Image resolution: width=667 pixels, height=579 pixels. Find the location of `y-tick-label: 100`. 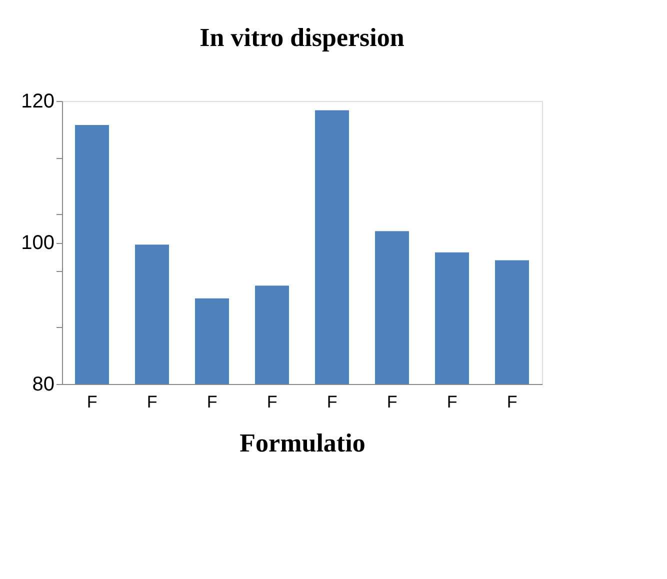

y-tick-label: 100 is located at coordinates (37, 243).